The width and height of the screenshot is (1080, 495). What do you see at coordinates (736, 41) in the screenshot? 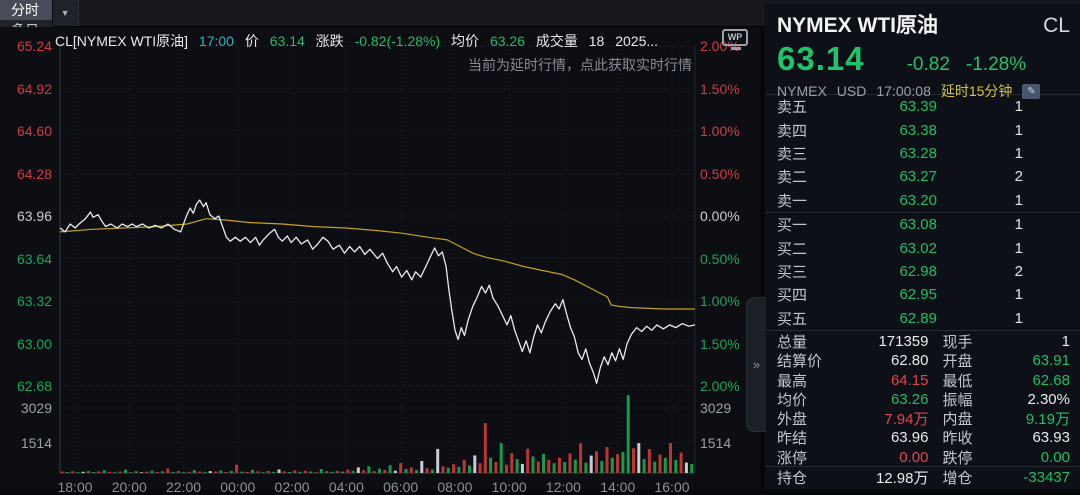
I see `wp-monitor-icon: WP` at bounding box center [736, 41].